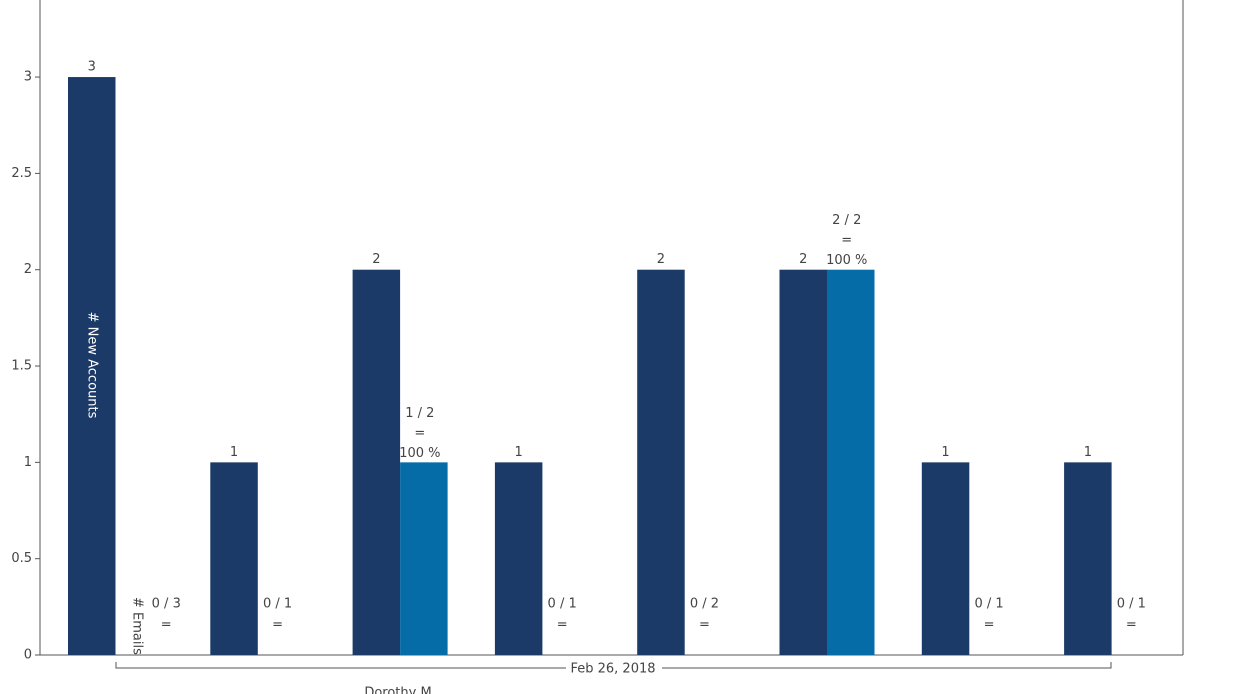 Image resolution: width=1249 pixels, height=694 pixels. Describe the element at coordinates (21, 173) in the screenshot. I see `y-tick-label: 2.5` at that location.